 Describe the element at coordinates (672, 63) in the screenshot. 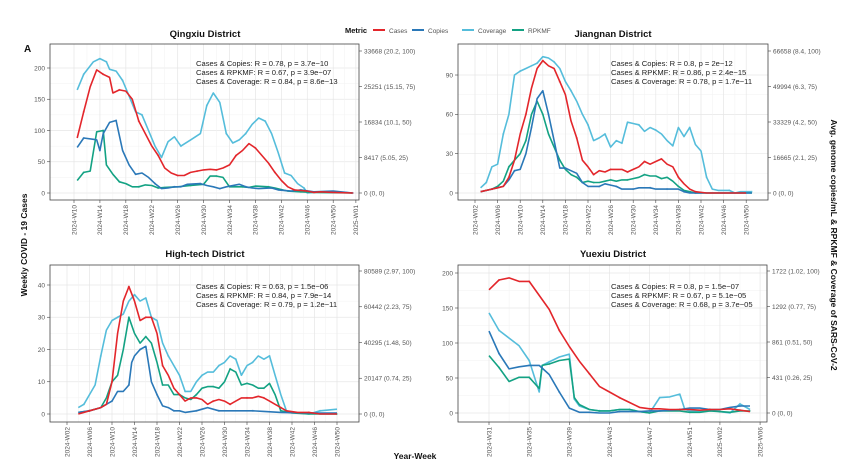

I see `correlation-annotation: Cases & Copies: R = 0.8, p = 2e−12` at that location.